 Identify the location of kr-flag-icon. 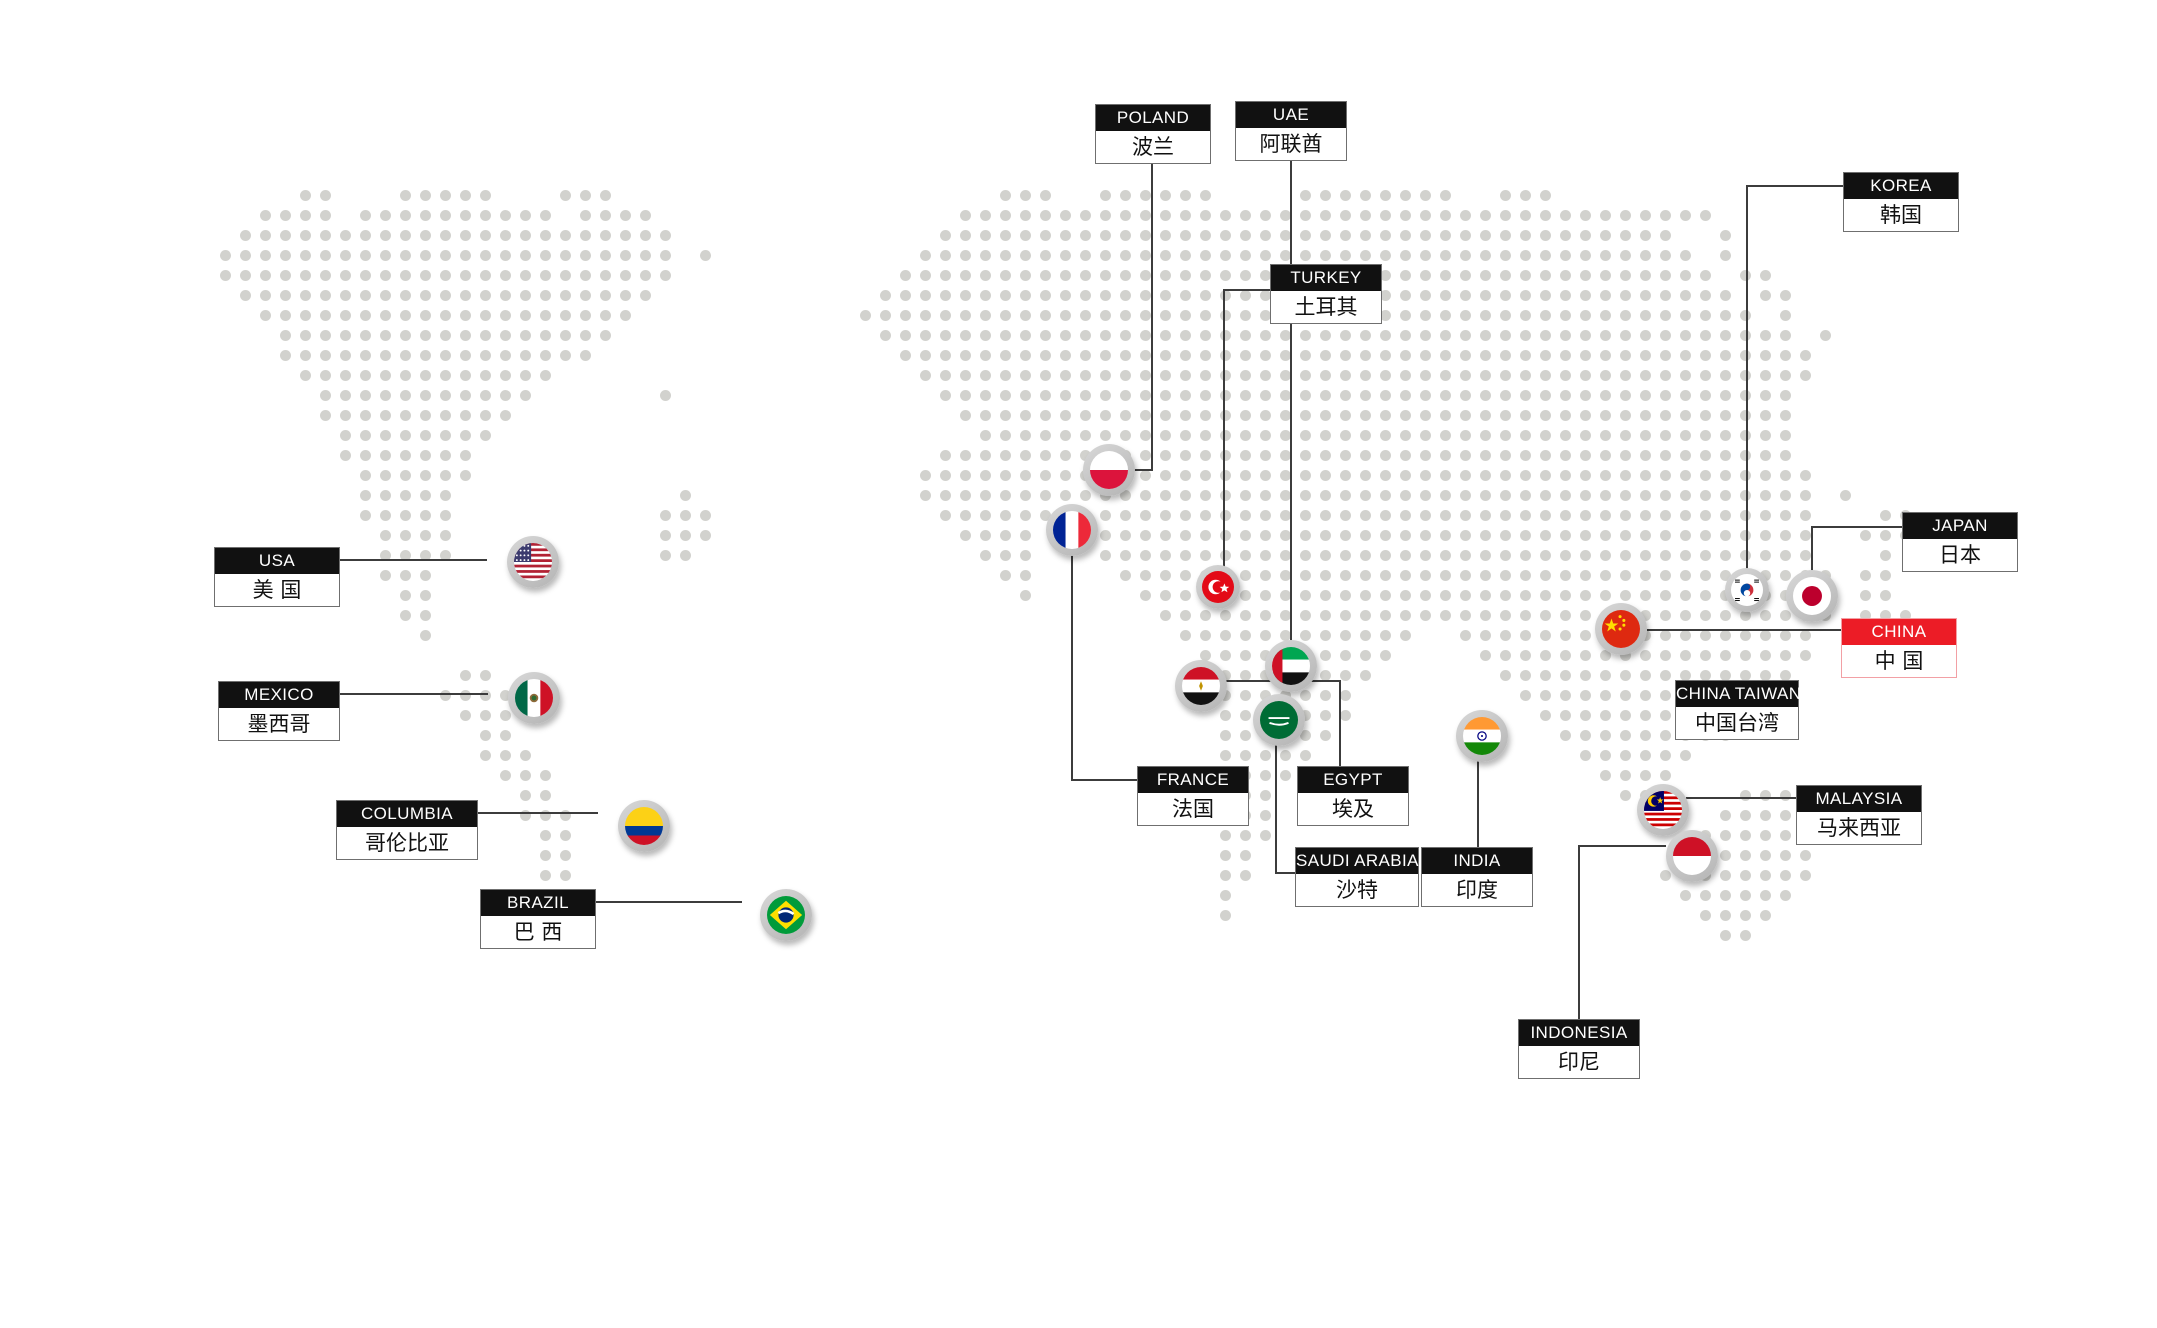
(1747, 590).